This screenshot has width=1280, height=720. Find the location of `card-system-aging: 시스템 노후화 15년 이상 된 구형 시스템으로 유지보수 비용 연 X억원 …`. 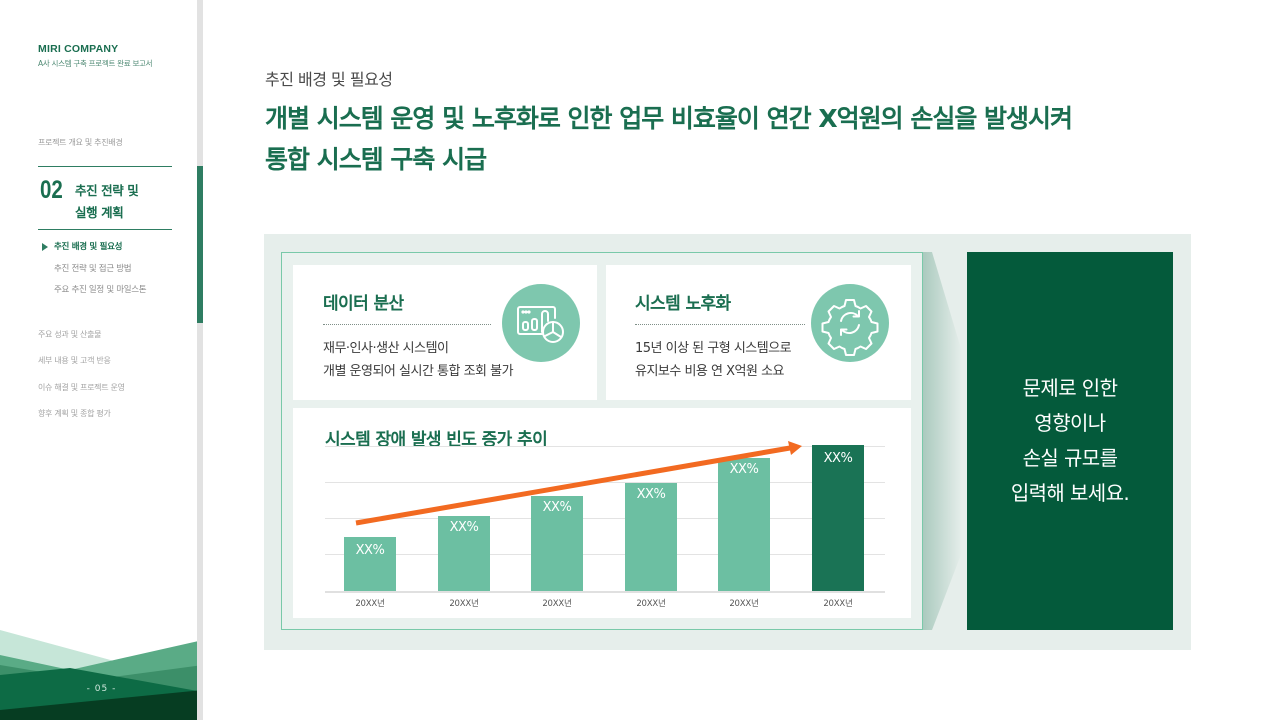

card-system-aging: 시스템 노후화 15년 이상 된 구형 시스템으로 유지보수 비용 연 X억원 … is located at coordinates (758, 332).